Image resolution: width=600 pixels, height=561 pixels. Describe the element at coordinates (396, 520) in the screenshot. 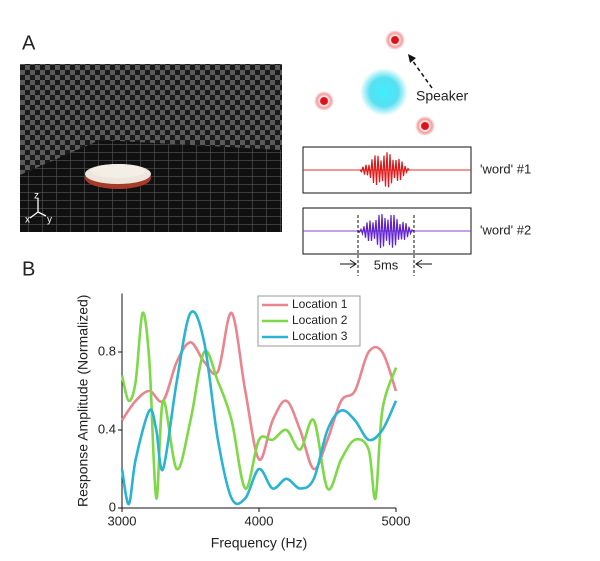

I see `x-tick-label: 5000` at that location.